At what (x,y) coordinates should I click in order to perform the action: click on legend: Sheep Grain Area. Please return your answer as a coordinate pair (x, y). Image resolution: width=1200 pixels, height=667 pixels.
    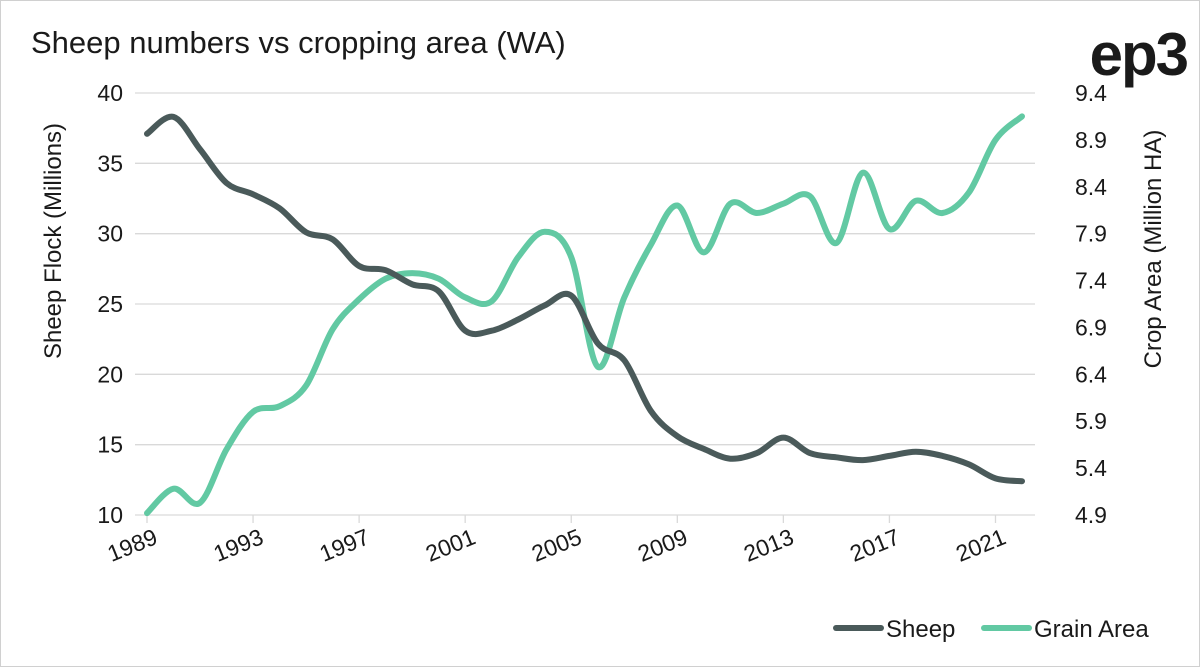
    Looking at the image, I should click on (991, 629).